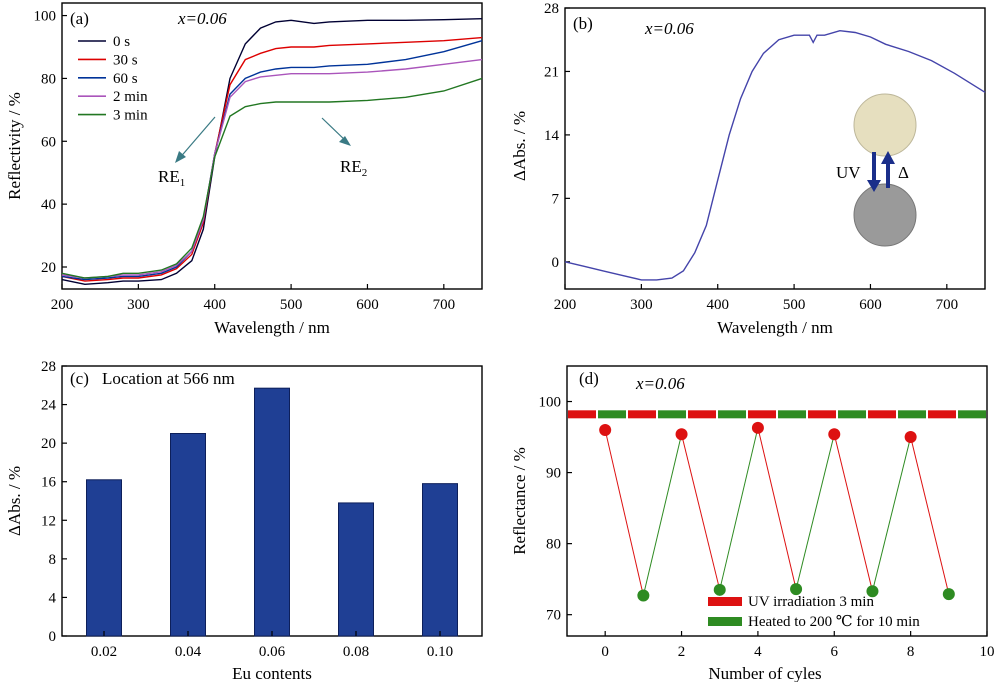 This screenshot has height=682, width=1000. I want to click on panel-c-ytick-label: 4, so click(53, 598).